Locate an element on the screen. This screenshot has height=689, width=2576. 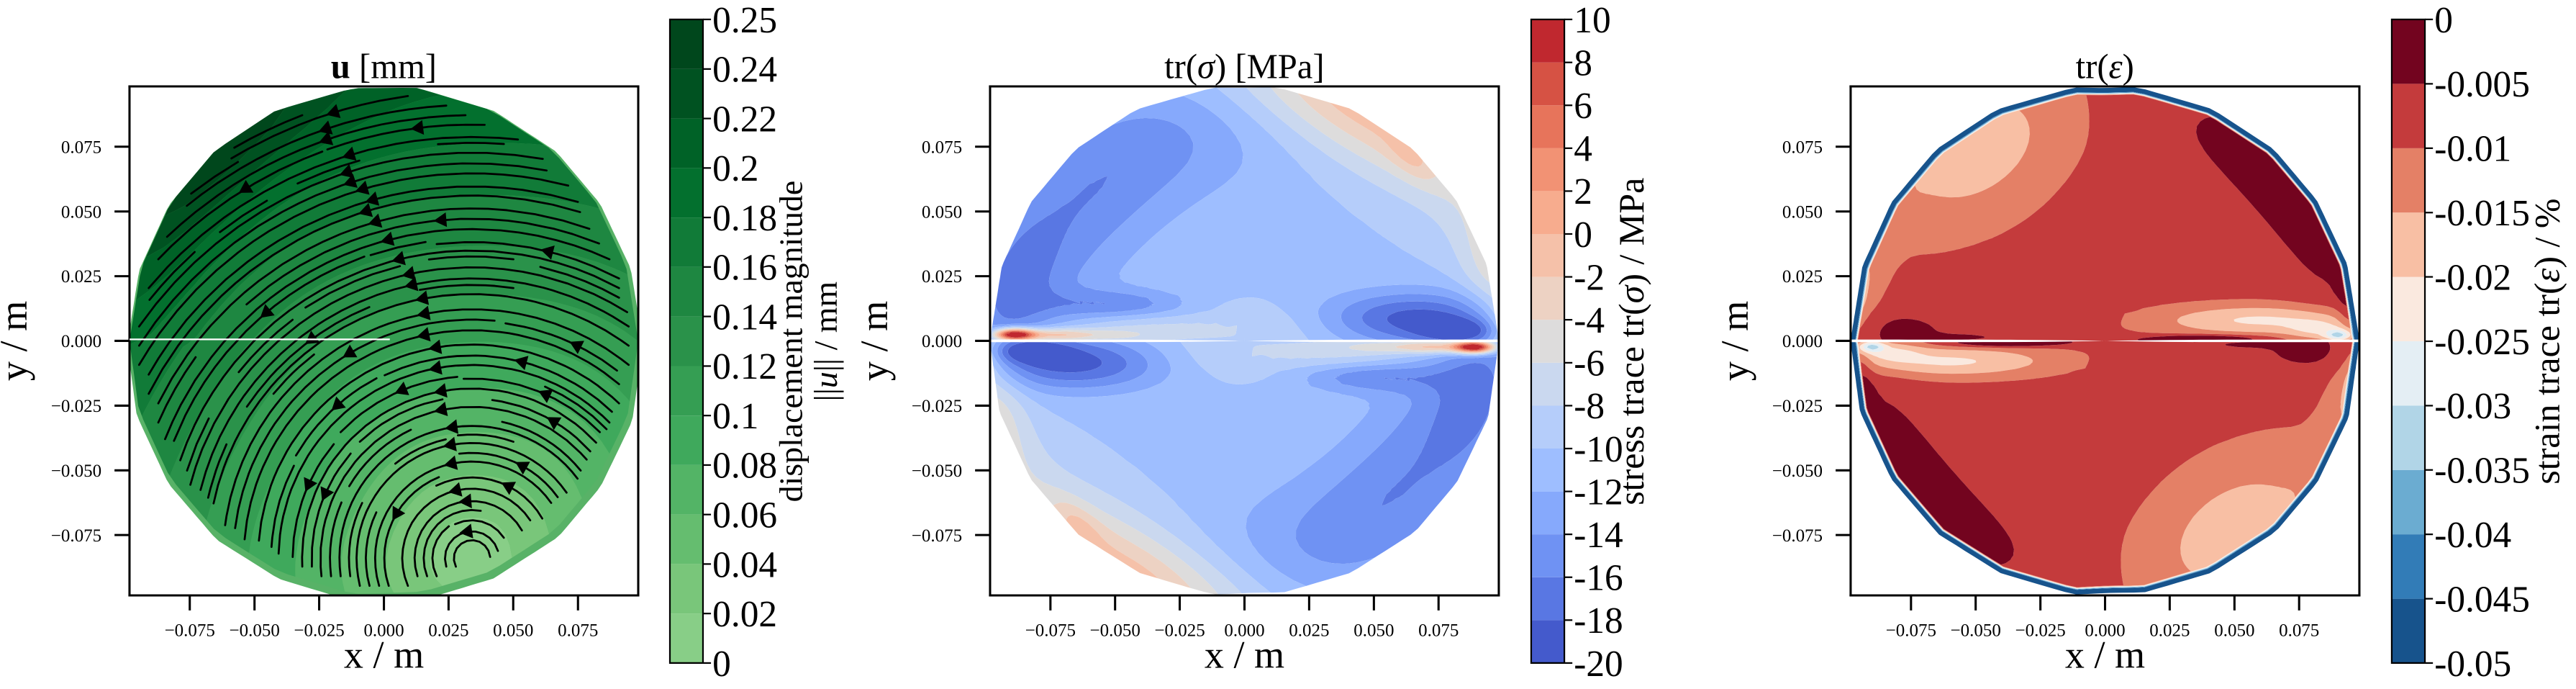
svg-text: 0.14 is located at coordinates (744, 317).